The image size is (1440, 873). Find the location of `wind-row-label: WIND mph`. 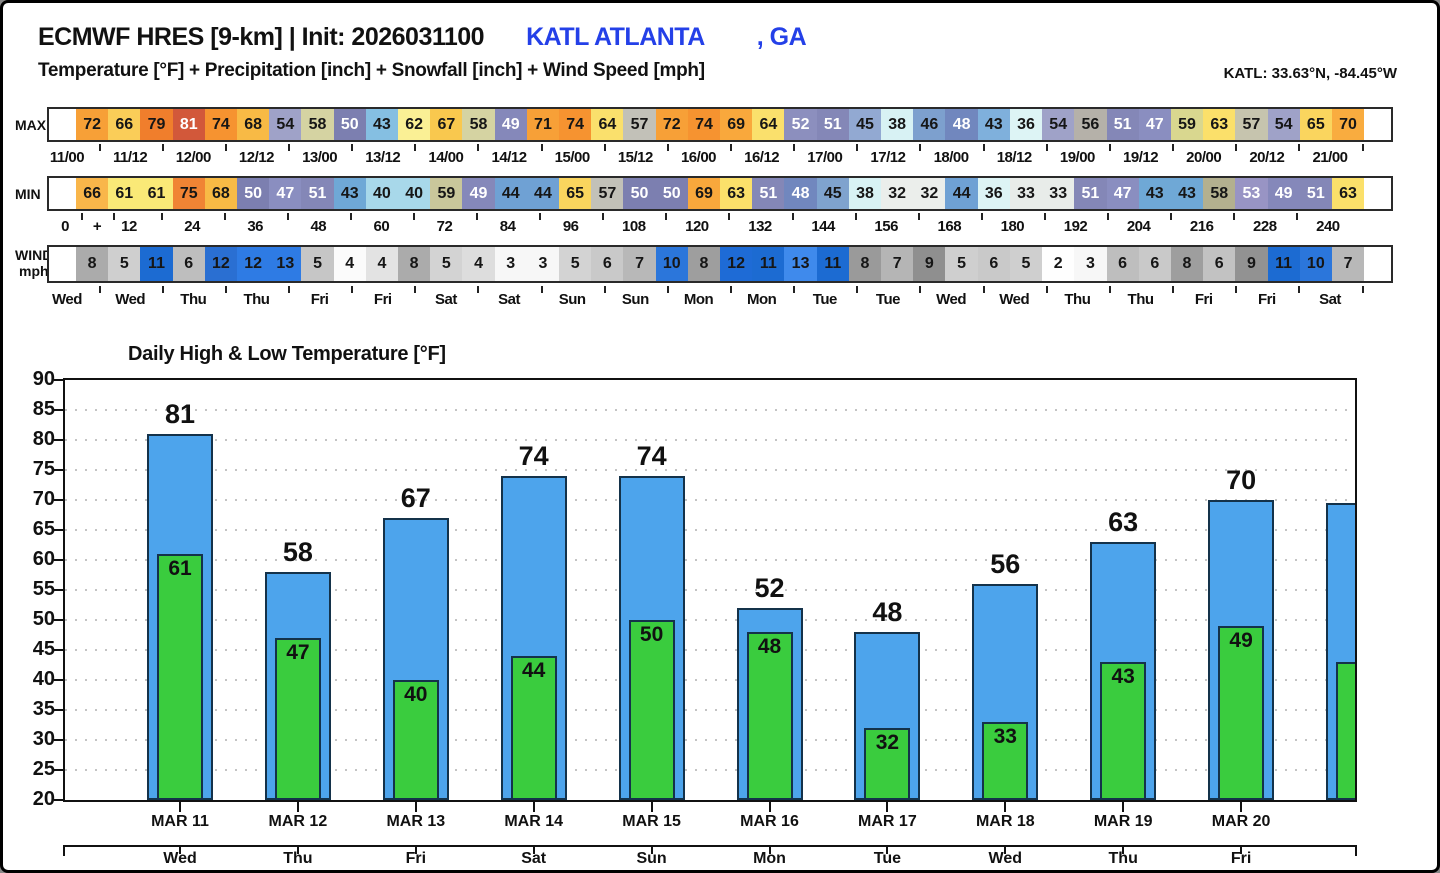

wind-row-label: WIND mph is located at coordinates (34, 263).